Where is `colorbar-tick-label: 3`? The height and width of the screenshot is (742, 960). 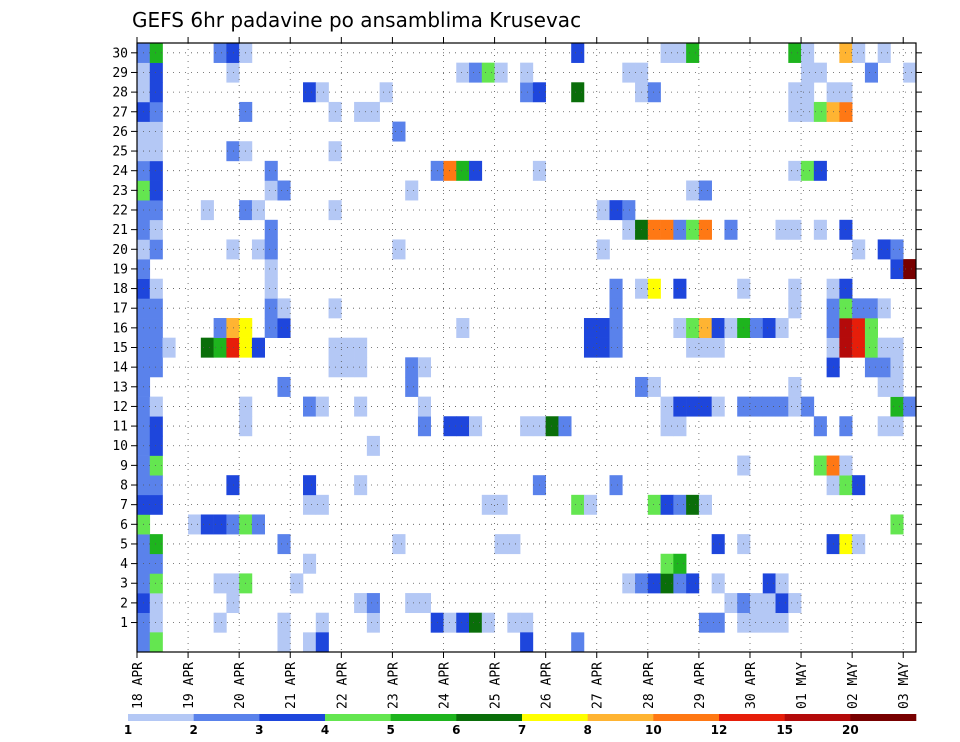 colorbar-tick-label: 3 is located at coordinates (259, 730).